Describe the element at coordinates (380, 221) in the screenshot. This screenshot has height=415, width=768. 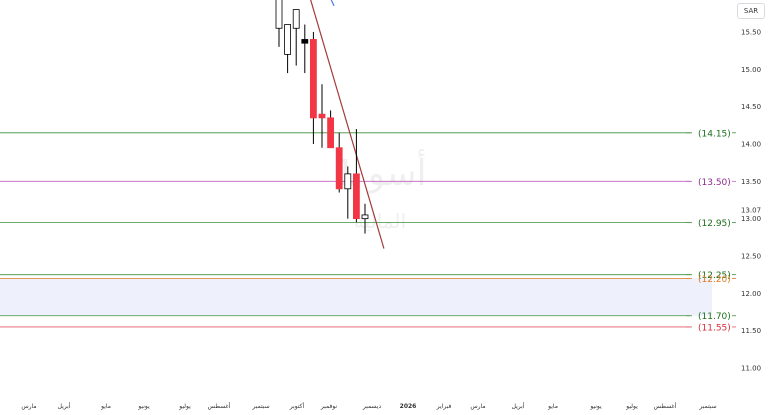
I see `svg-text: المالية` at that location.